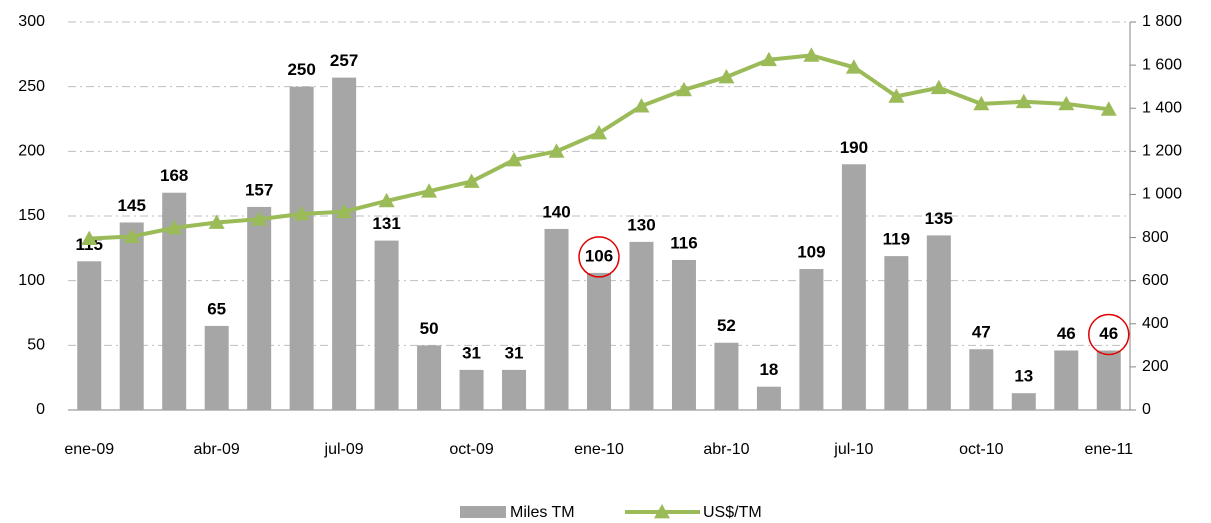 This screenshot has height=523, width=1211. What do you see at coordinates (259, 189) in the screenshot?
I see `data-label: 157` at bounding box center [259, 189].